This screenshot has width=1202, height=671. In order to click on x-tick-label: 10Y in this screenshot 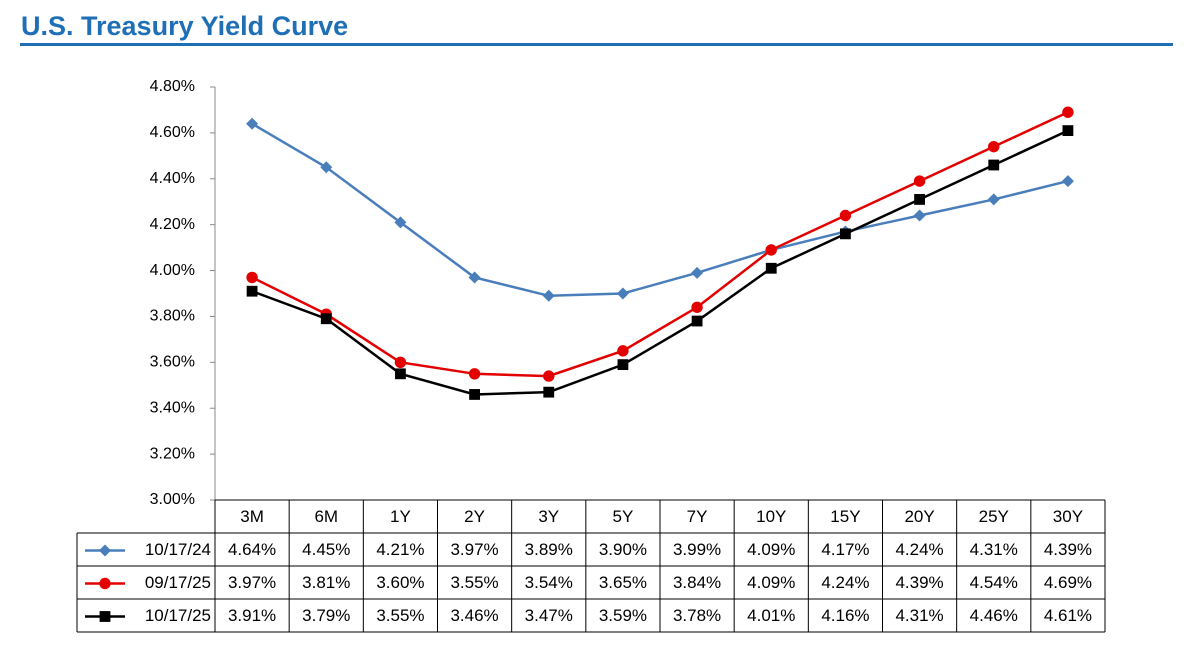, I will do `click(771, 516)`.